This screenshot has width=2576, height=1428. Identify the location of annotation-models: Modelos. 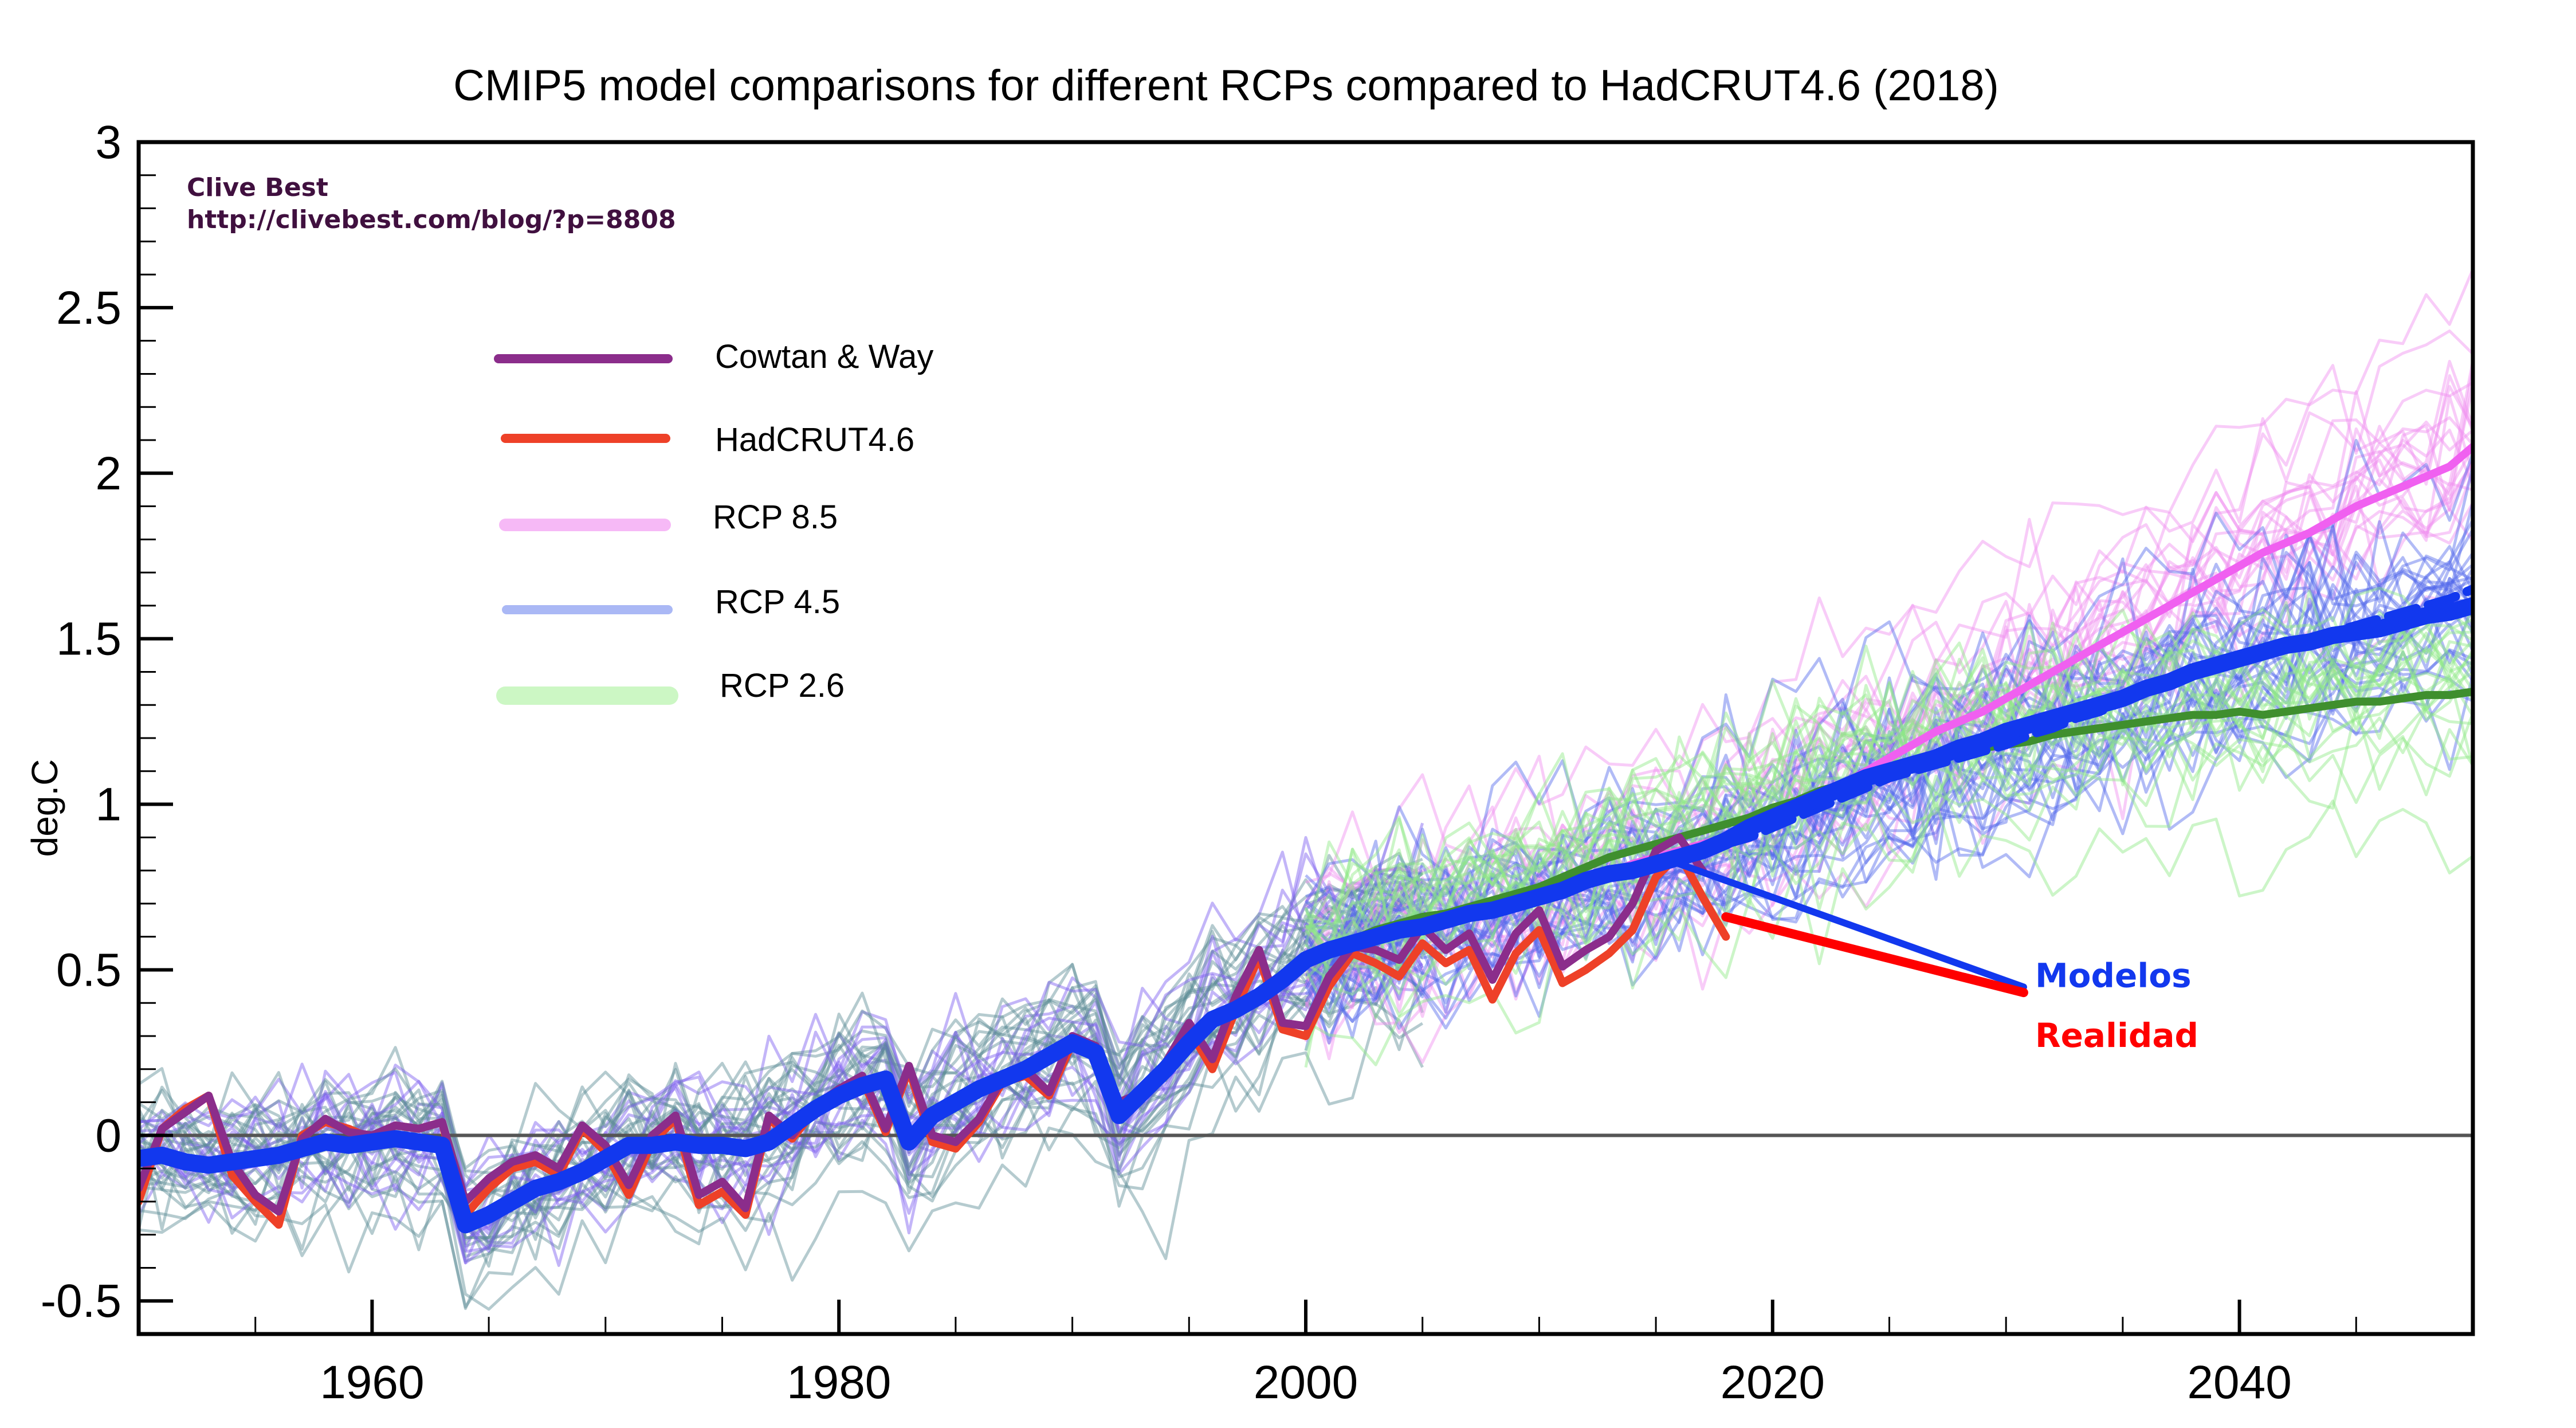
(2114, 975).